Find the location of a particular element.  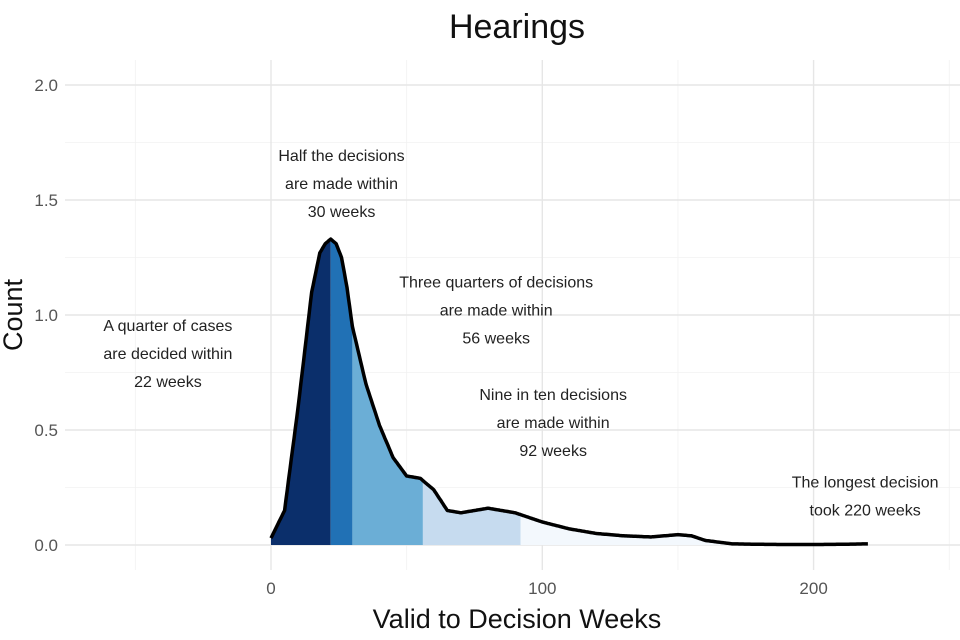

x-axis-ticks: 0 100 200 is located at coordinates (547, 588).